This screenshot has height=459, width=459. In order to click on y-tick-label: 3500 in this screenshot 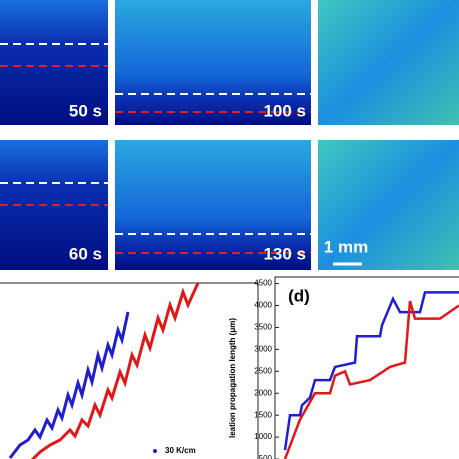, I will do `click(263, 327)`.